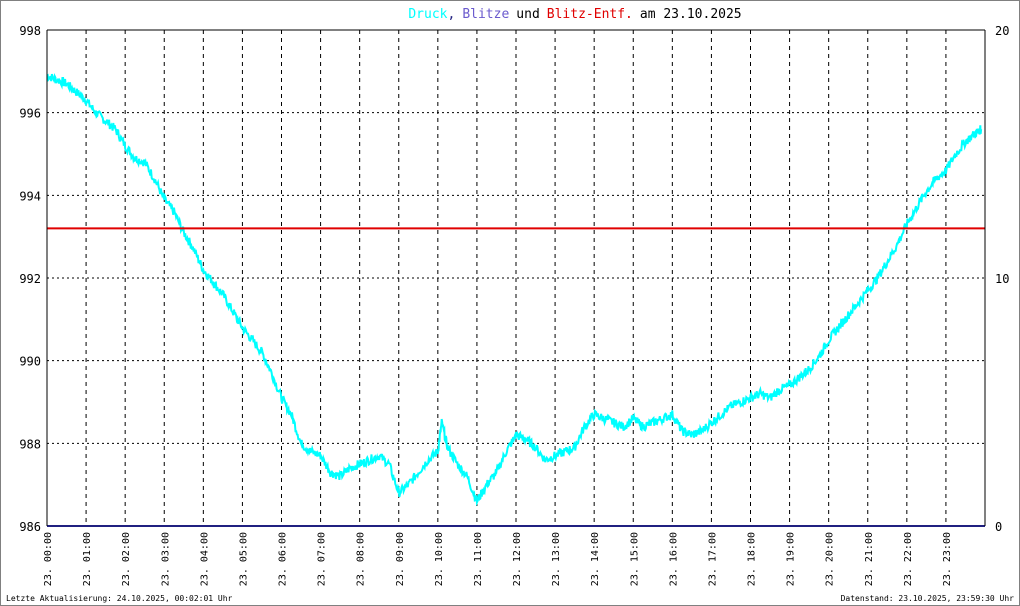 This screenshot has height=606, width=1020. I want to click on title-und: und, so click(527, 14).